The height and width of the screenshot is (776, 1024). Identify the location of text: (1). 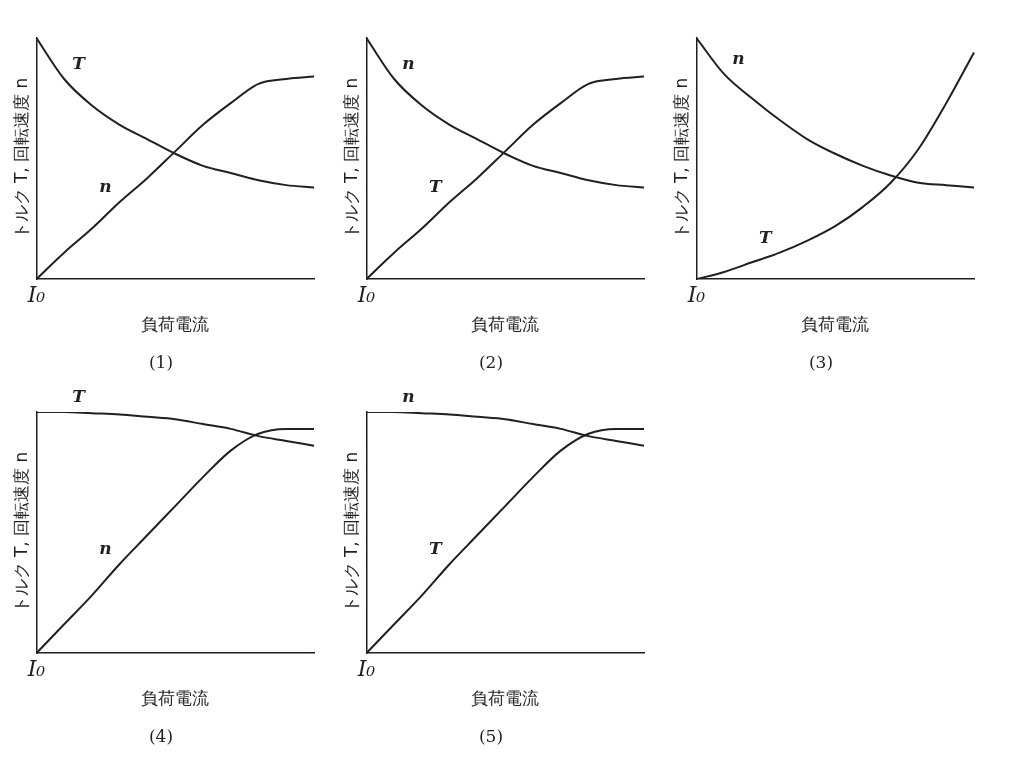
(161, 362).